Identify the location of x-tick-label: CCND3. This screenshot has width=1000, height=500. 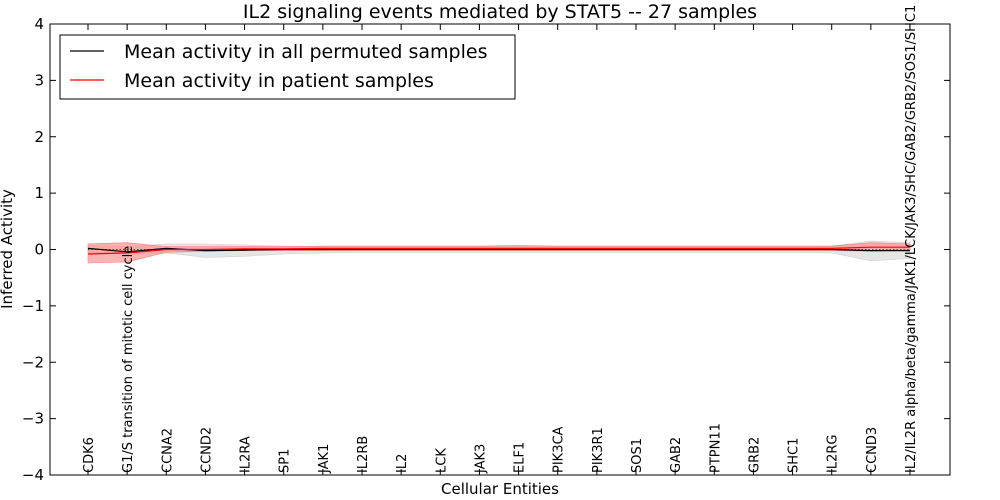
(872, 450).